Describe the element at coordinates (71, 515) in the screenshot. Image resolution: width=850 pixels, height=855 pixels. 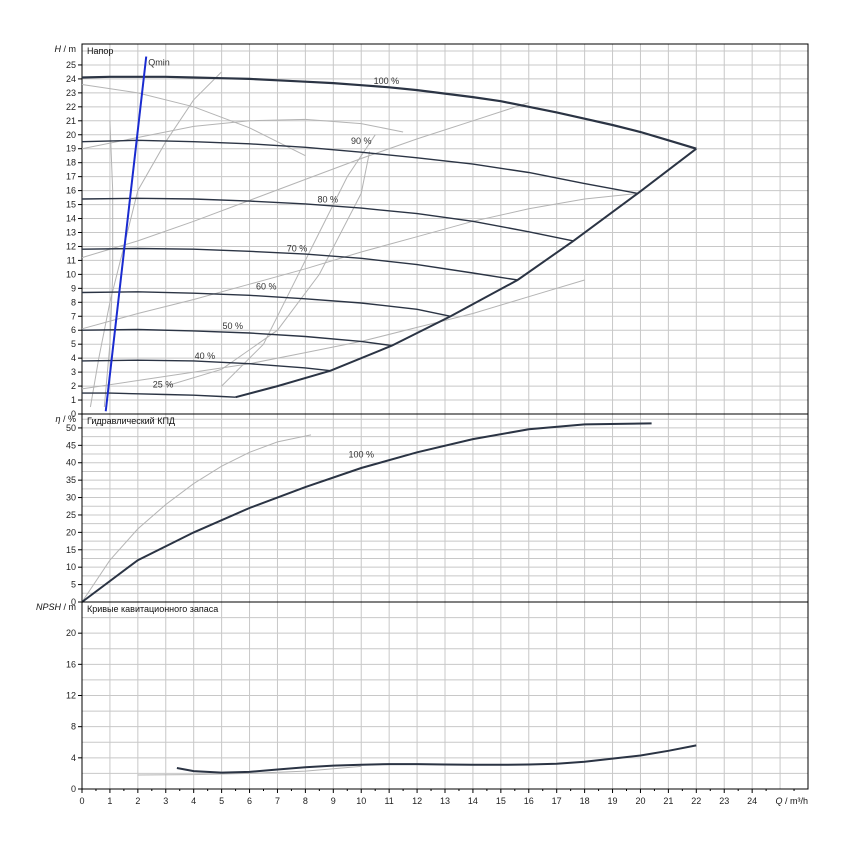
I see `y-tick-label: 25` at that location.